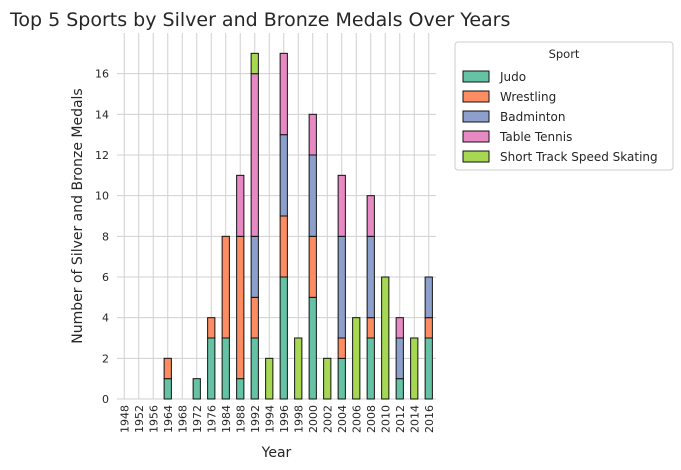 This screenshot has width=681, height=470. I want to click on x-tick-label: 2016, so click(429, 419).